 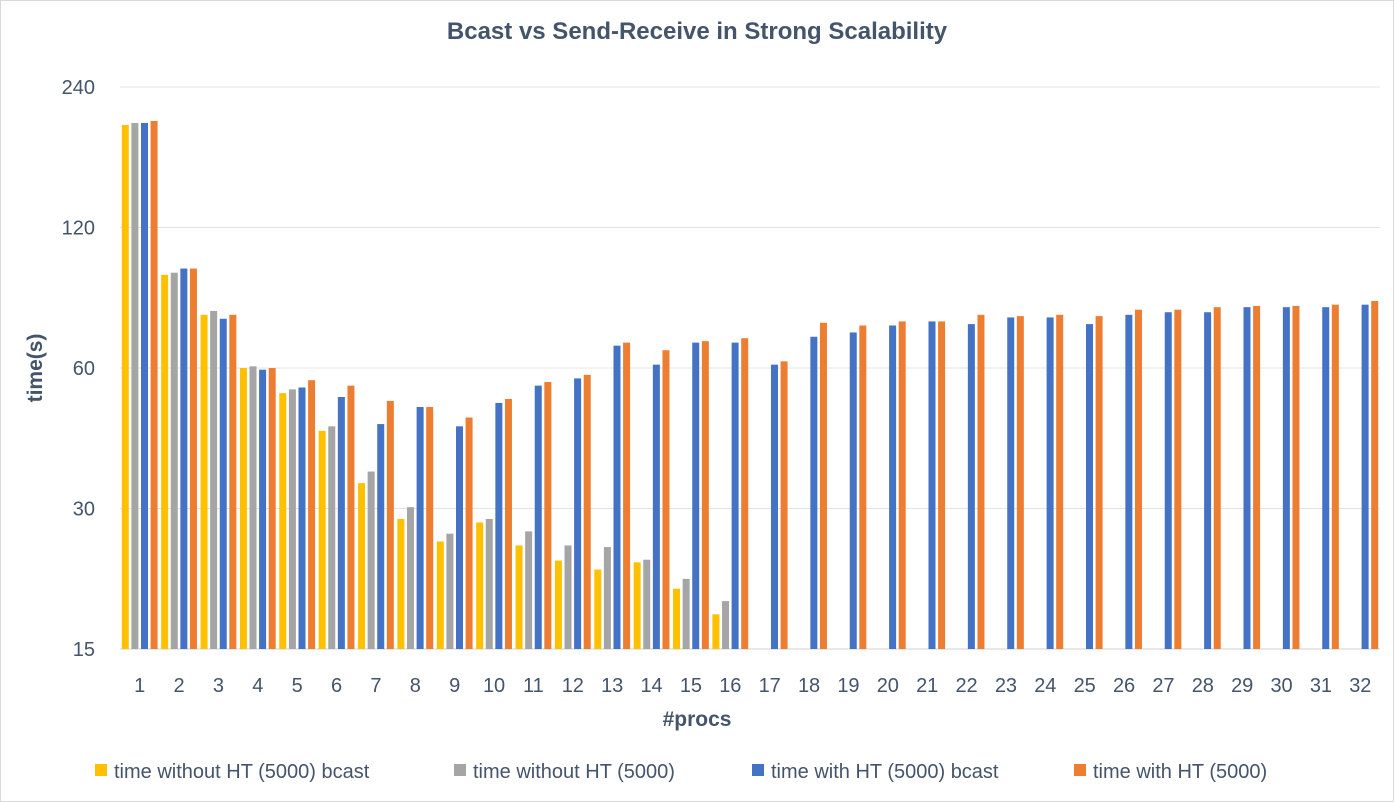 What do you see at coordinates (574, 772) in the screenshot?
I see `legend-label: time without HT (5000)` at bounding box center [574, 772].